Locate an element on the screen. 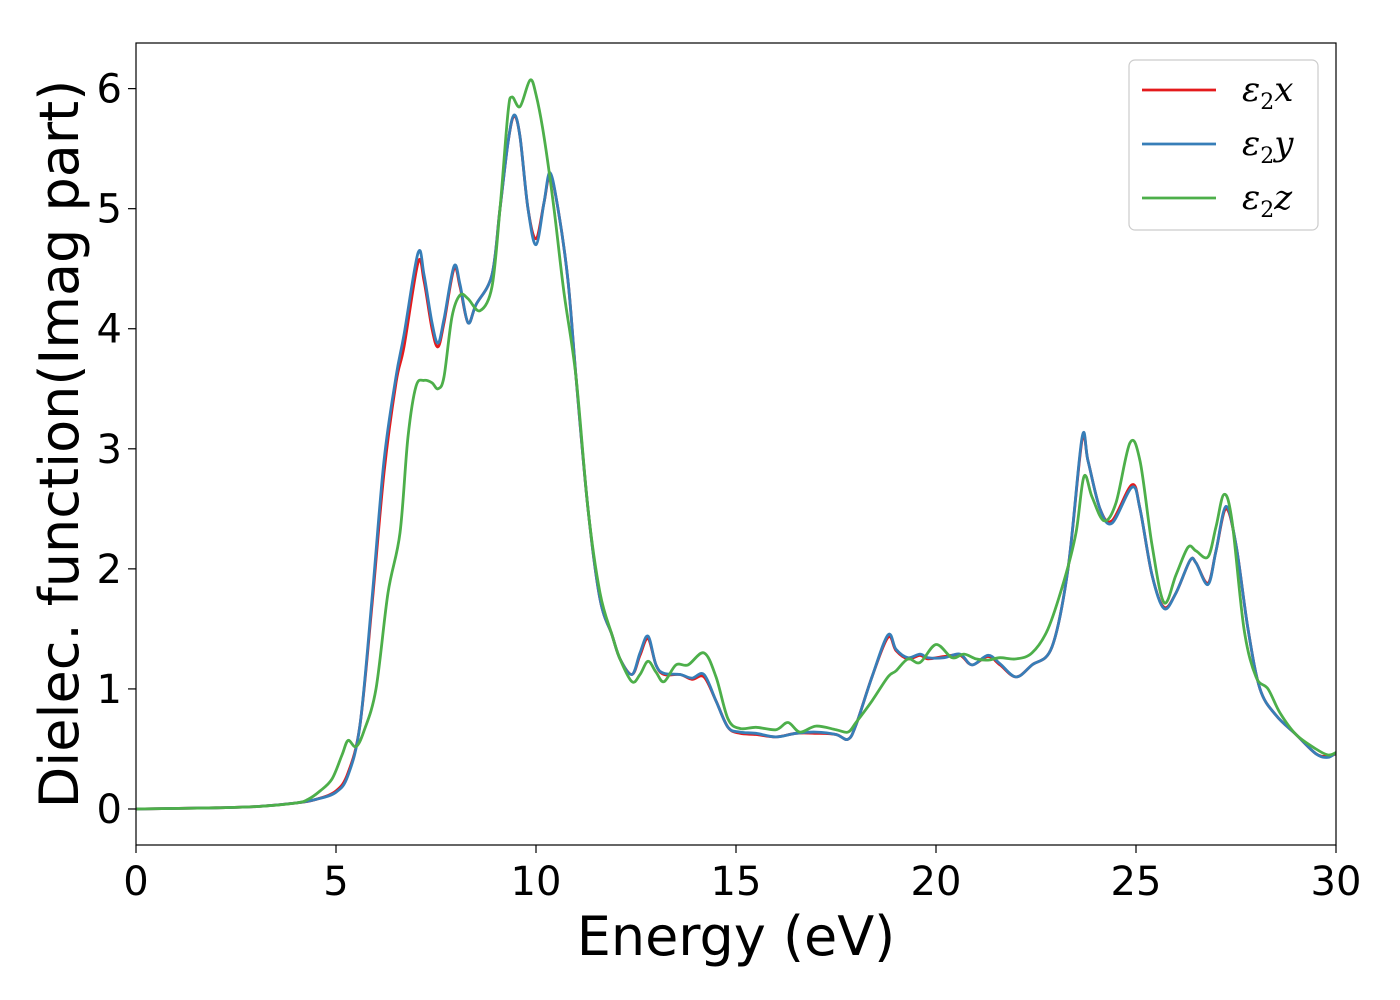 Image resolution: width=1400 pixels, height=1000 pixels. y-tick-label: 6 is located at coordinates (109, 90).